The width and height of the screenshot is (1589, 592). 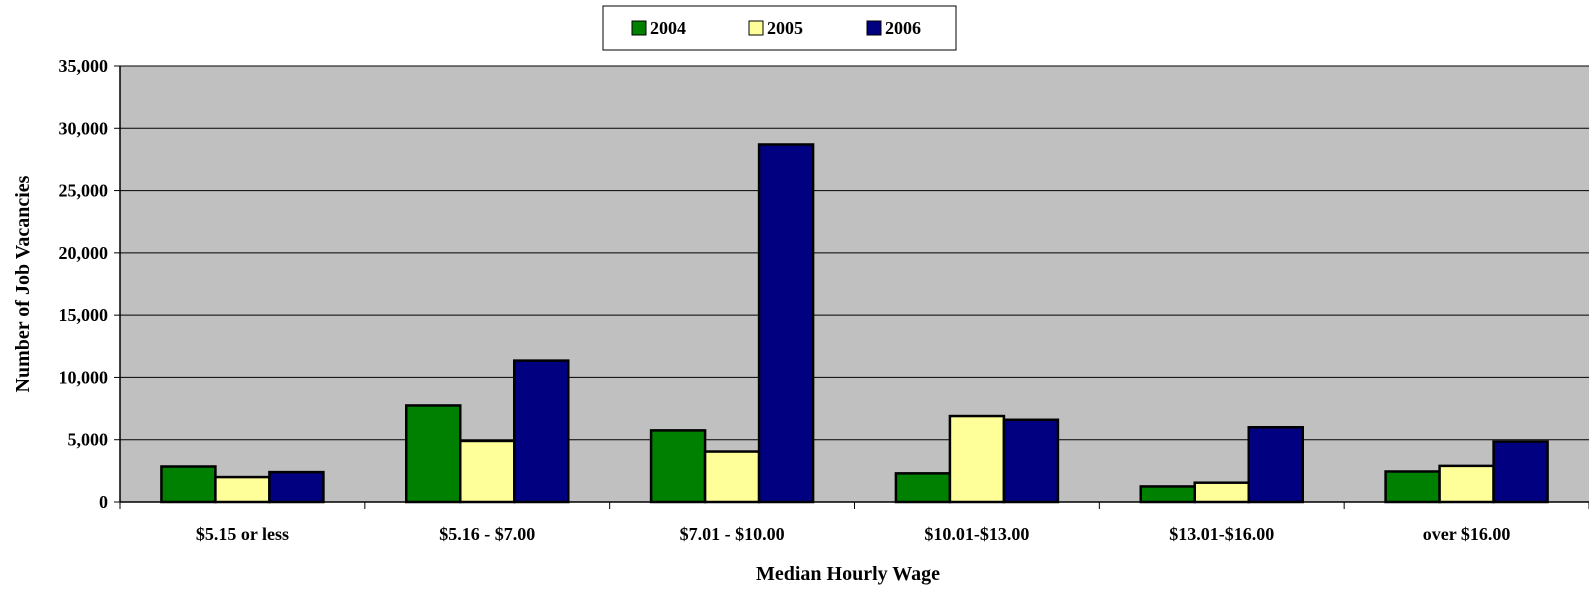 What do you see at coordinates (84, 315) in the screenshot?
I see `y-tick-label: 15,000` at bounding box center [84, 315].